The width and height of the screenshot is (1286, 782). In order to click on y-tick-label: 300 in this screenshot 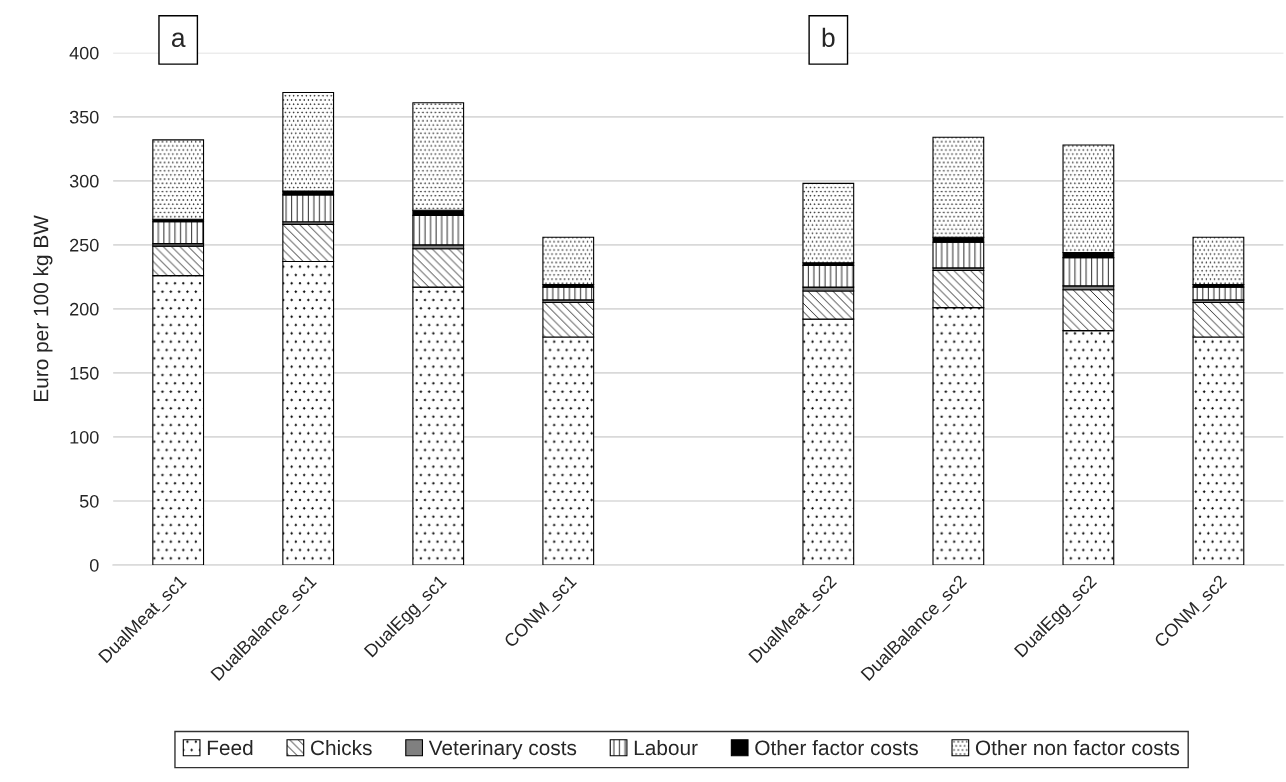, I will do `click(84, 181)`.